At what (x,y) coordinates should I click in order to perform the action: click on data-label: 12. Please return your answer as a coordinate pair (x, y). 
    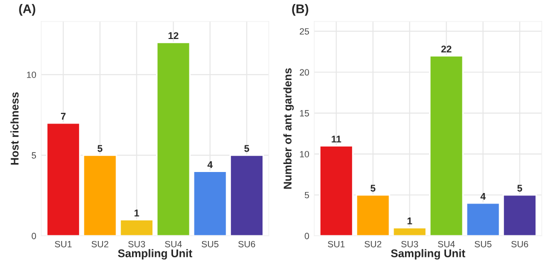
    Looking at the image, I should click on (173, 35).